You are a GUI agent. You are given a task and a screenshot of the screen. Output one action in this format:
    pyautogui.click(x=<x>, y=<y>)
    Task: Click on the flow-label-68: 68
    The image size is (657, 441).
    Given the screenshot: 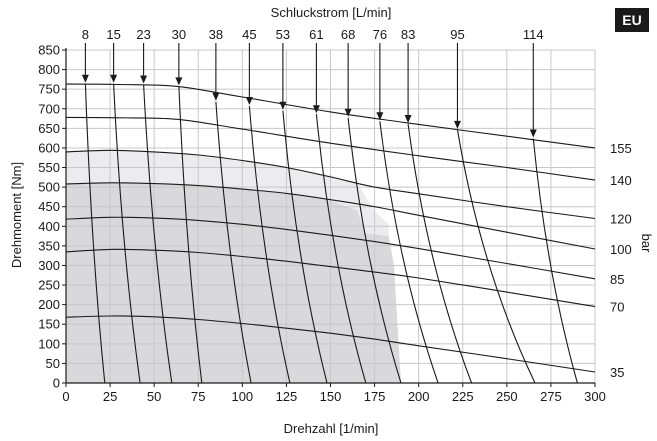 What is the action you would take?
    pyautogui.click(x=348, y=34)
    